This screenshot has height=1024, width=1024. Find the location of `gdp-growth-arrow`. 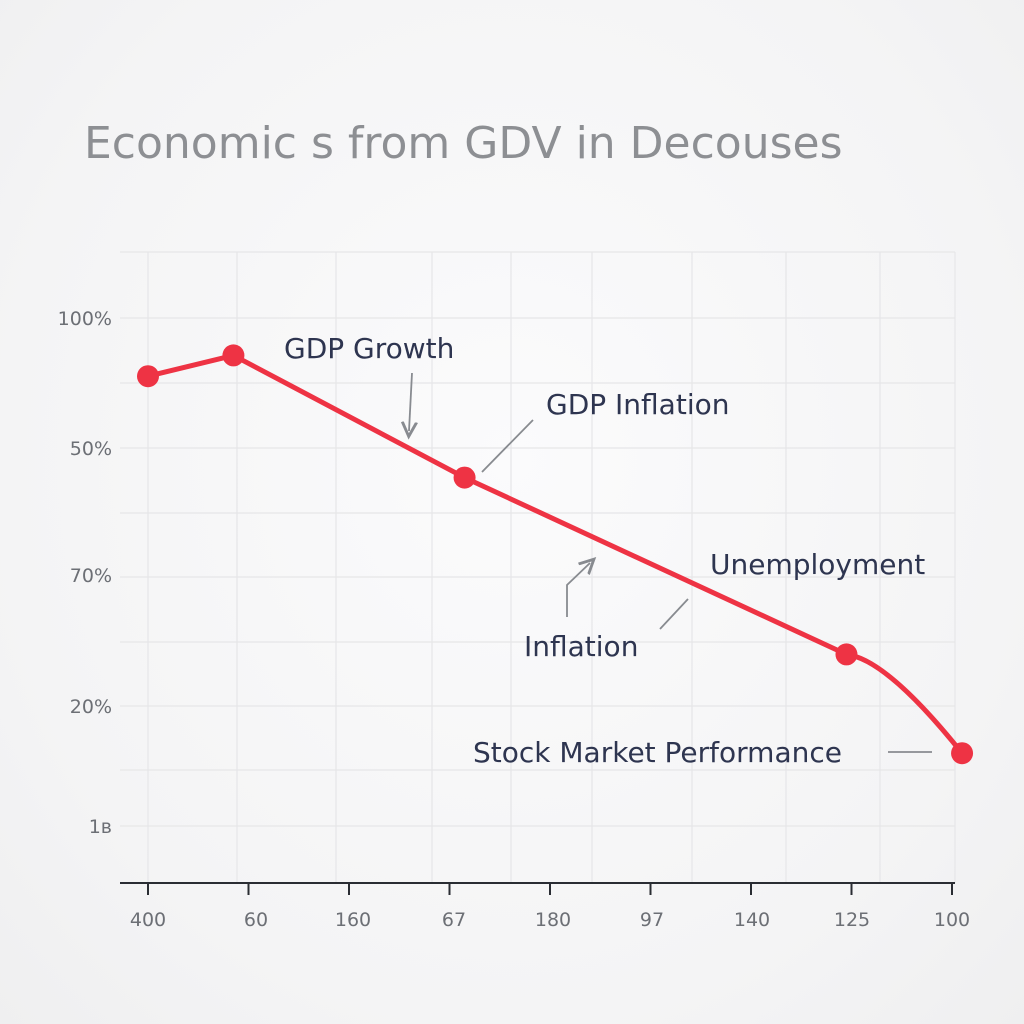

gdp-growth-arrow is located at coordinates (410, 401).